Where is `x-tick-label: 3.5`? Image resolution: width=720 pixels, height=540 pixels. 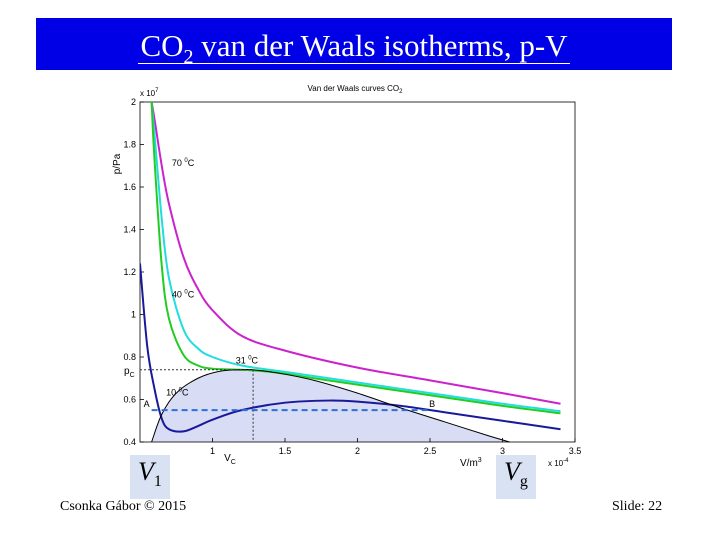 x-tick-label: 3.5 is located at coordinates (575, 451).